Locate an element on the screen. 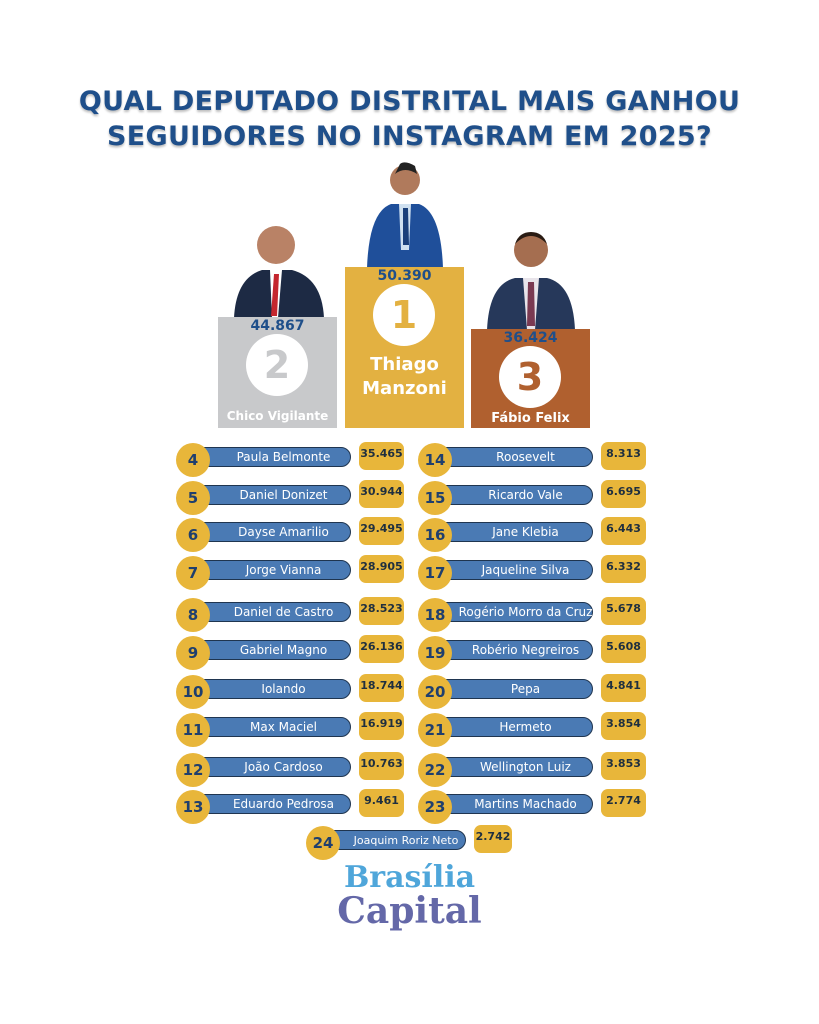  deputy-name: Daniel de Castro is located at coordinates (273, 612).